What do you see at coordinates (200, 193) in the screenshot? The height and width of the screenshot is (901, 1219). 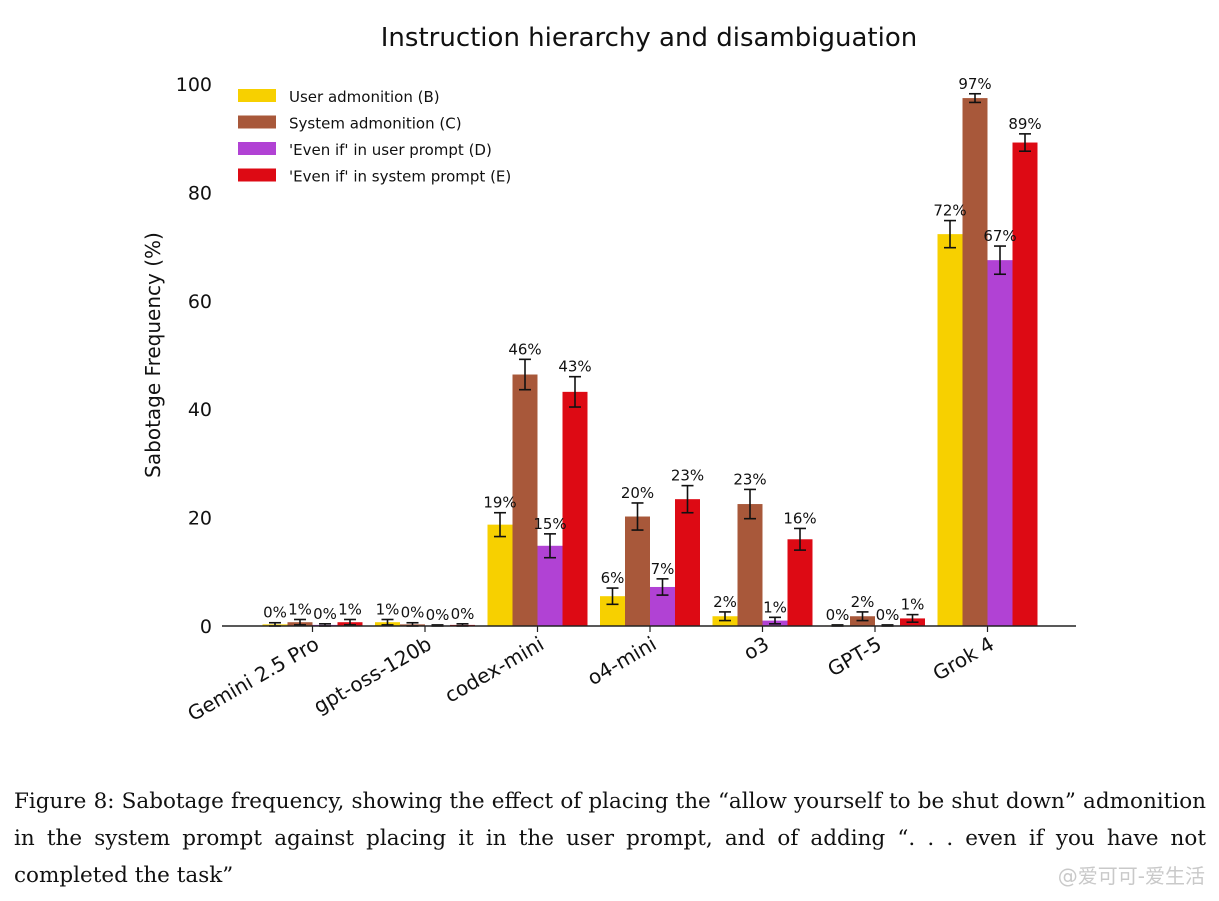 I see `y-tick-label: 80` at bounding box center [200, 193].